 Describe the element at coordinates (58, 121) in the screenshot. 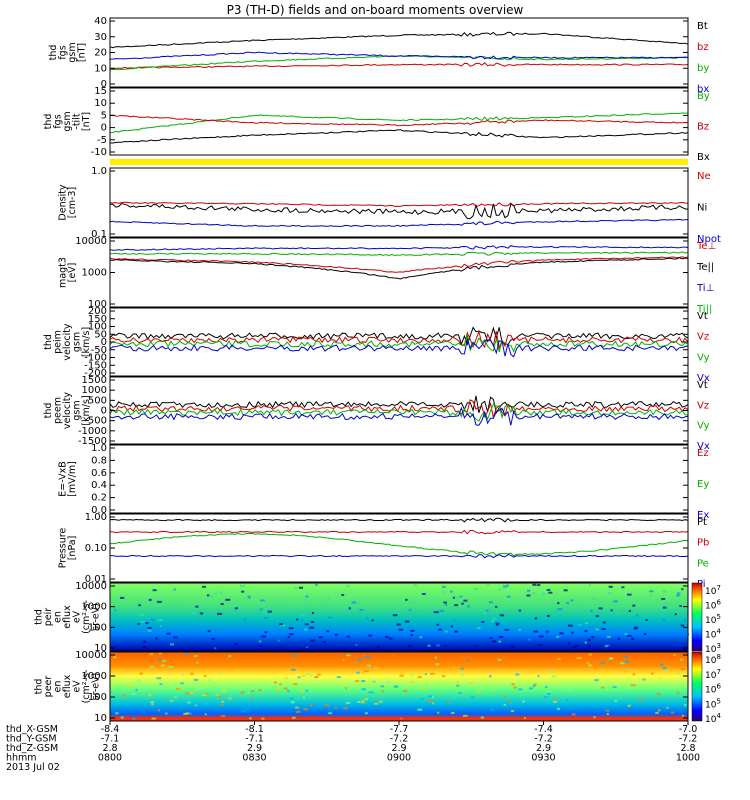

I see `y-axis-label: fgs` at that location.